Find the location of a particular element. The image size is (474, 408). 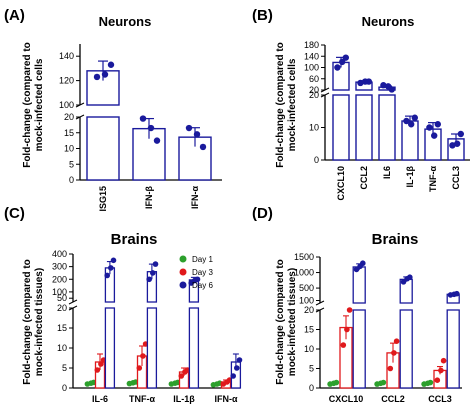

x-tick-label: ISG15 is located at coordinates (103, 199).